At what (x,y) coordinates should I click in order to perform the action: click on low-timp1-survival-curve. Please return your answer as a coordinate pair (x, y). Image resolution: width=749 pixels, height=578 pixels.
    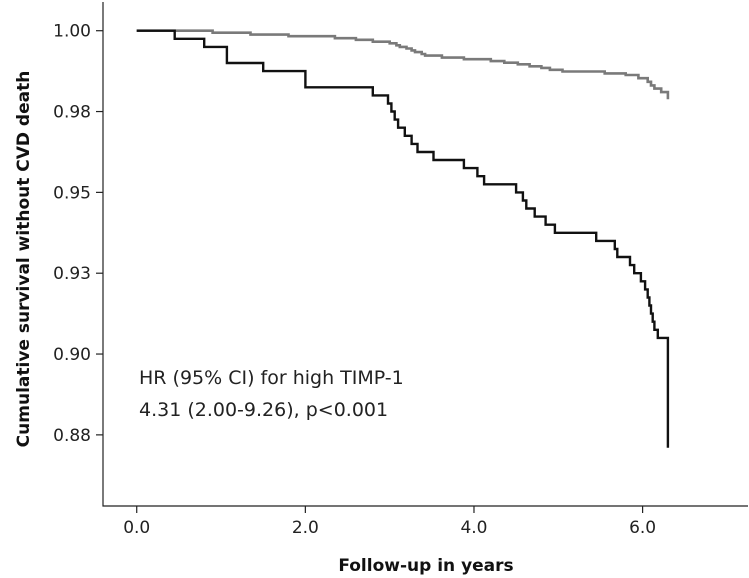
    Looking at the image, I should click on (403, 64).